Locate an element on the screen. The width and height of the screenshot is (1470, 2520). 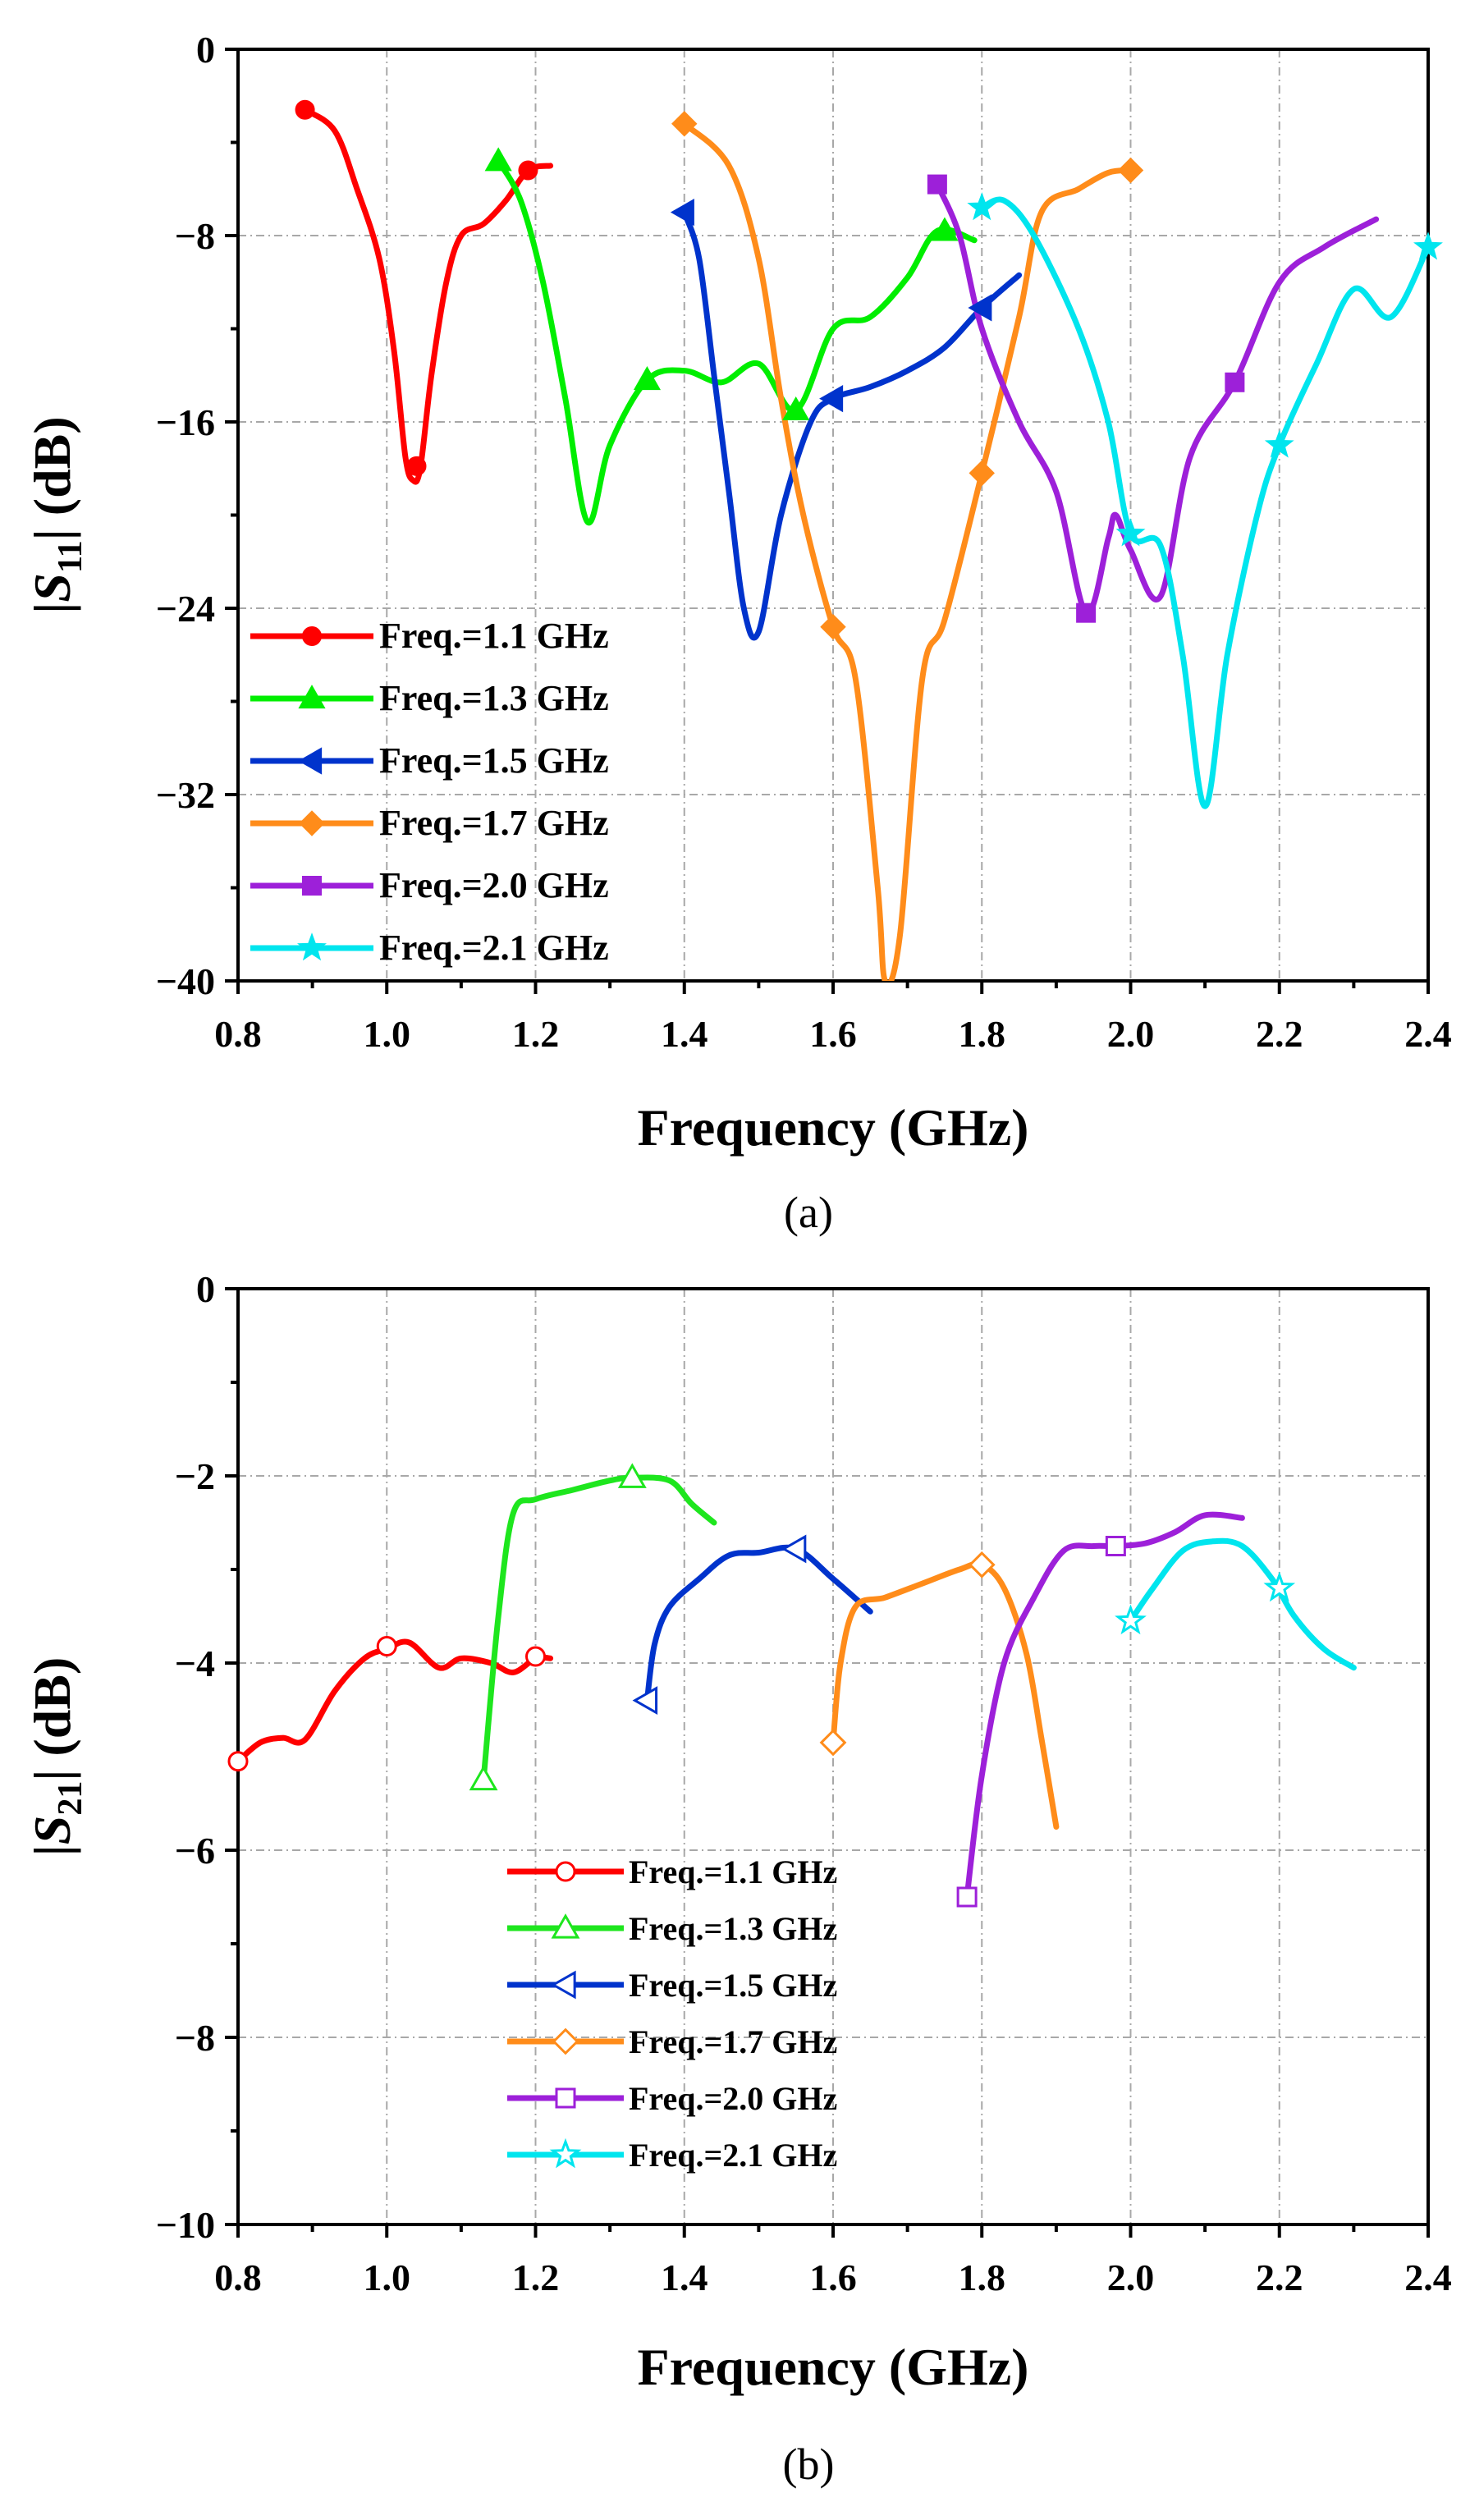
y-axis-title: |S11| (dB) is located at coordinates (56, 514).